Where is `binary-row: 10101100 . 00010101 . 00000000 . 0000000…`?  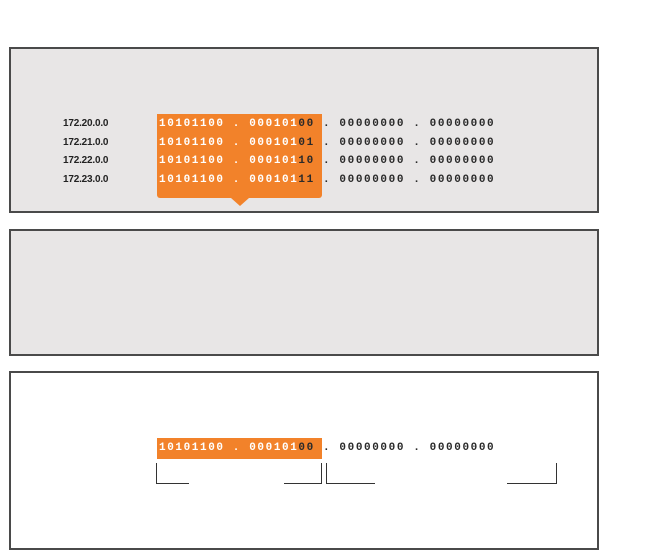 binary-row: 10101100 . 00010101 . 00000000 . 0000000… is located at coordinates (327, 143).